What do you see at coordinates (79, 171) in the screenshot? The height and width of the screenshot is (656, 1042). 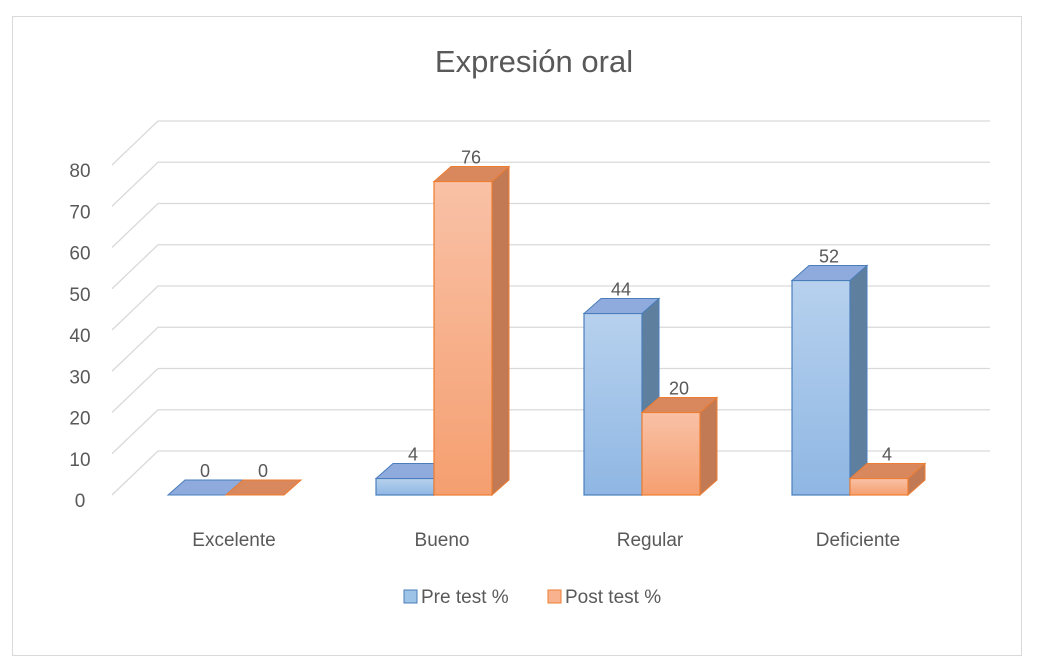 I see `y-tick-80: 80` at bounding box center [79, 171].